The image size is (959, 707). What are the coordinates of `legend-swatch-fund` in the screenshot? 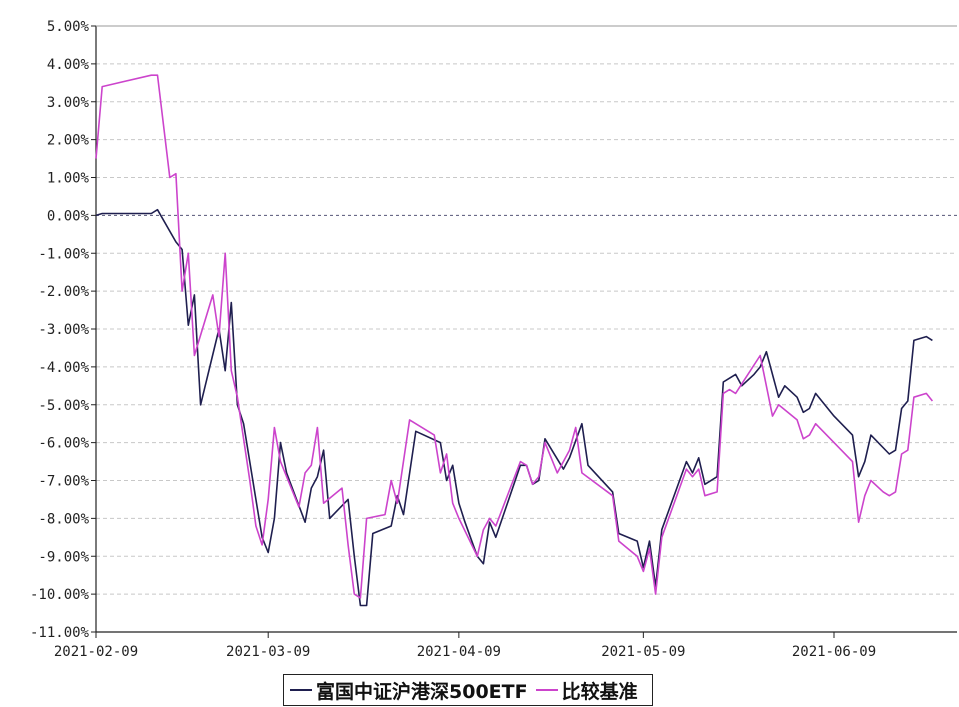 It's located at (301, 690).